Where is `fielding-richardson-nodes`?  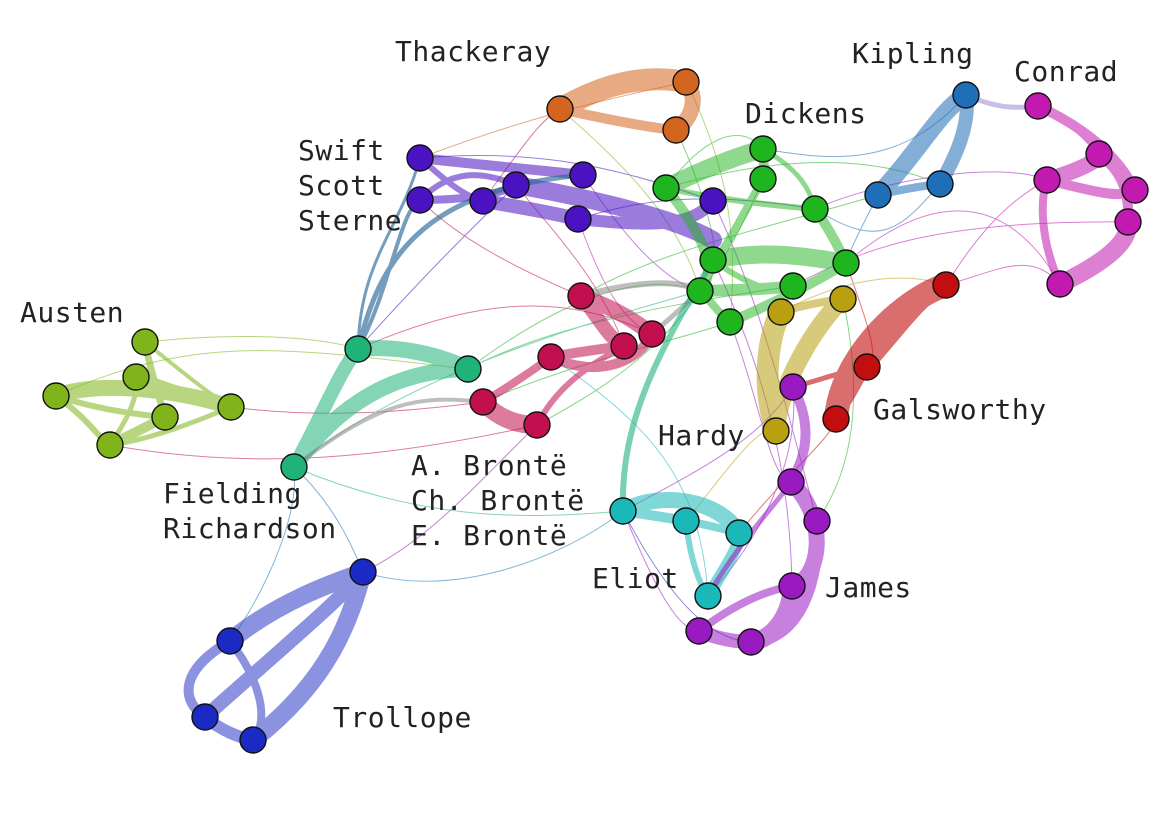
fielding-richardson-nodes is located at coordinates (381, 408).